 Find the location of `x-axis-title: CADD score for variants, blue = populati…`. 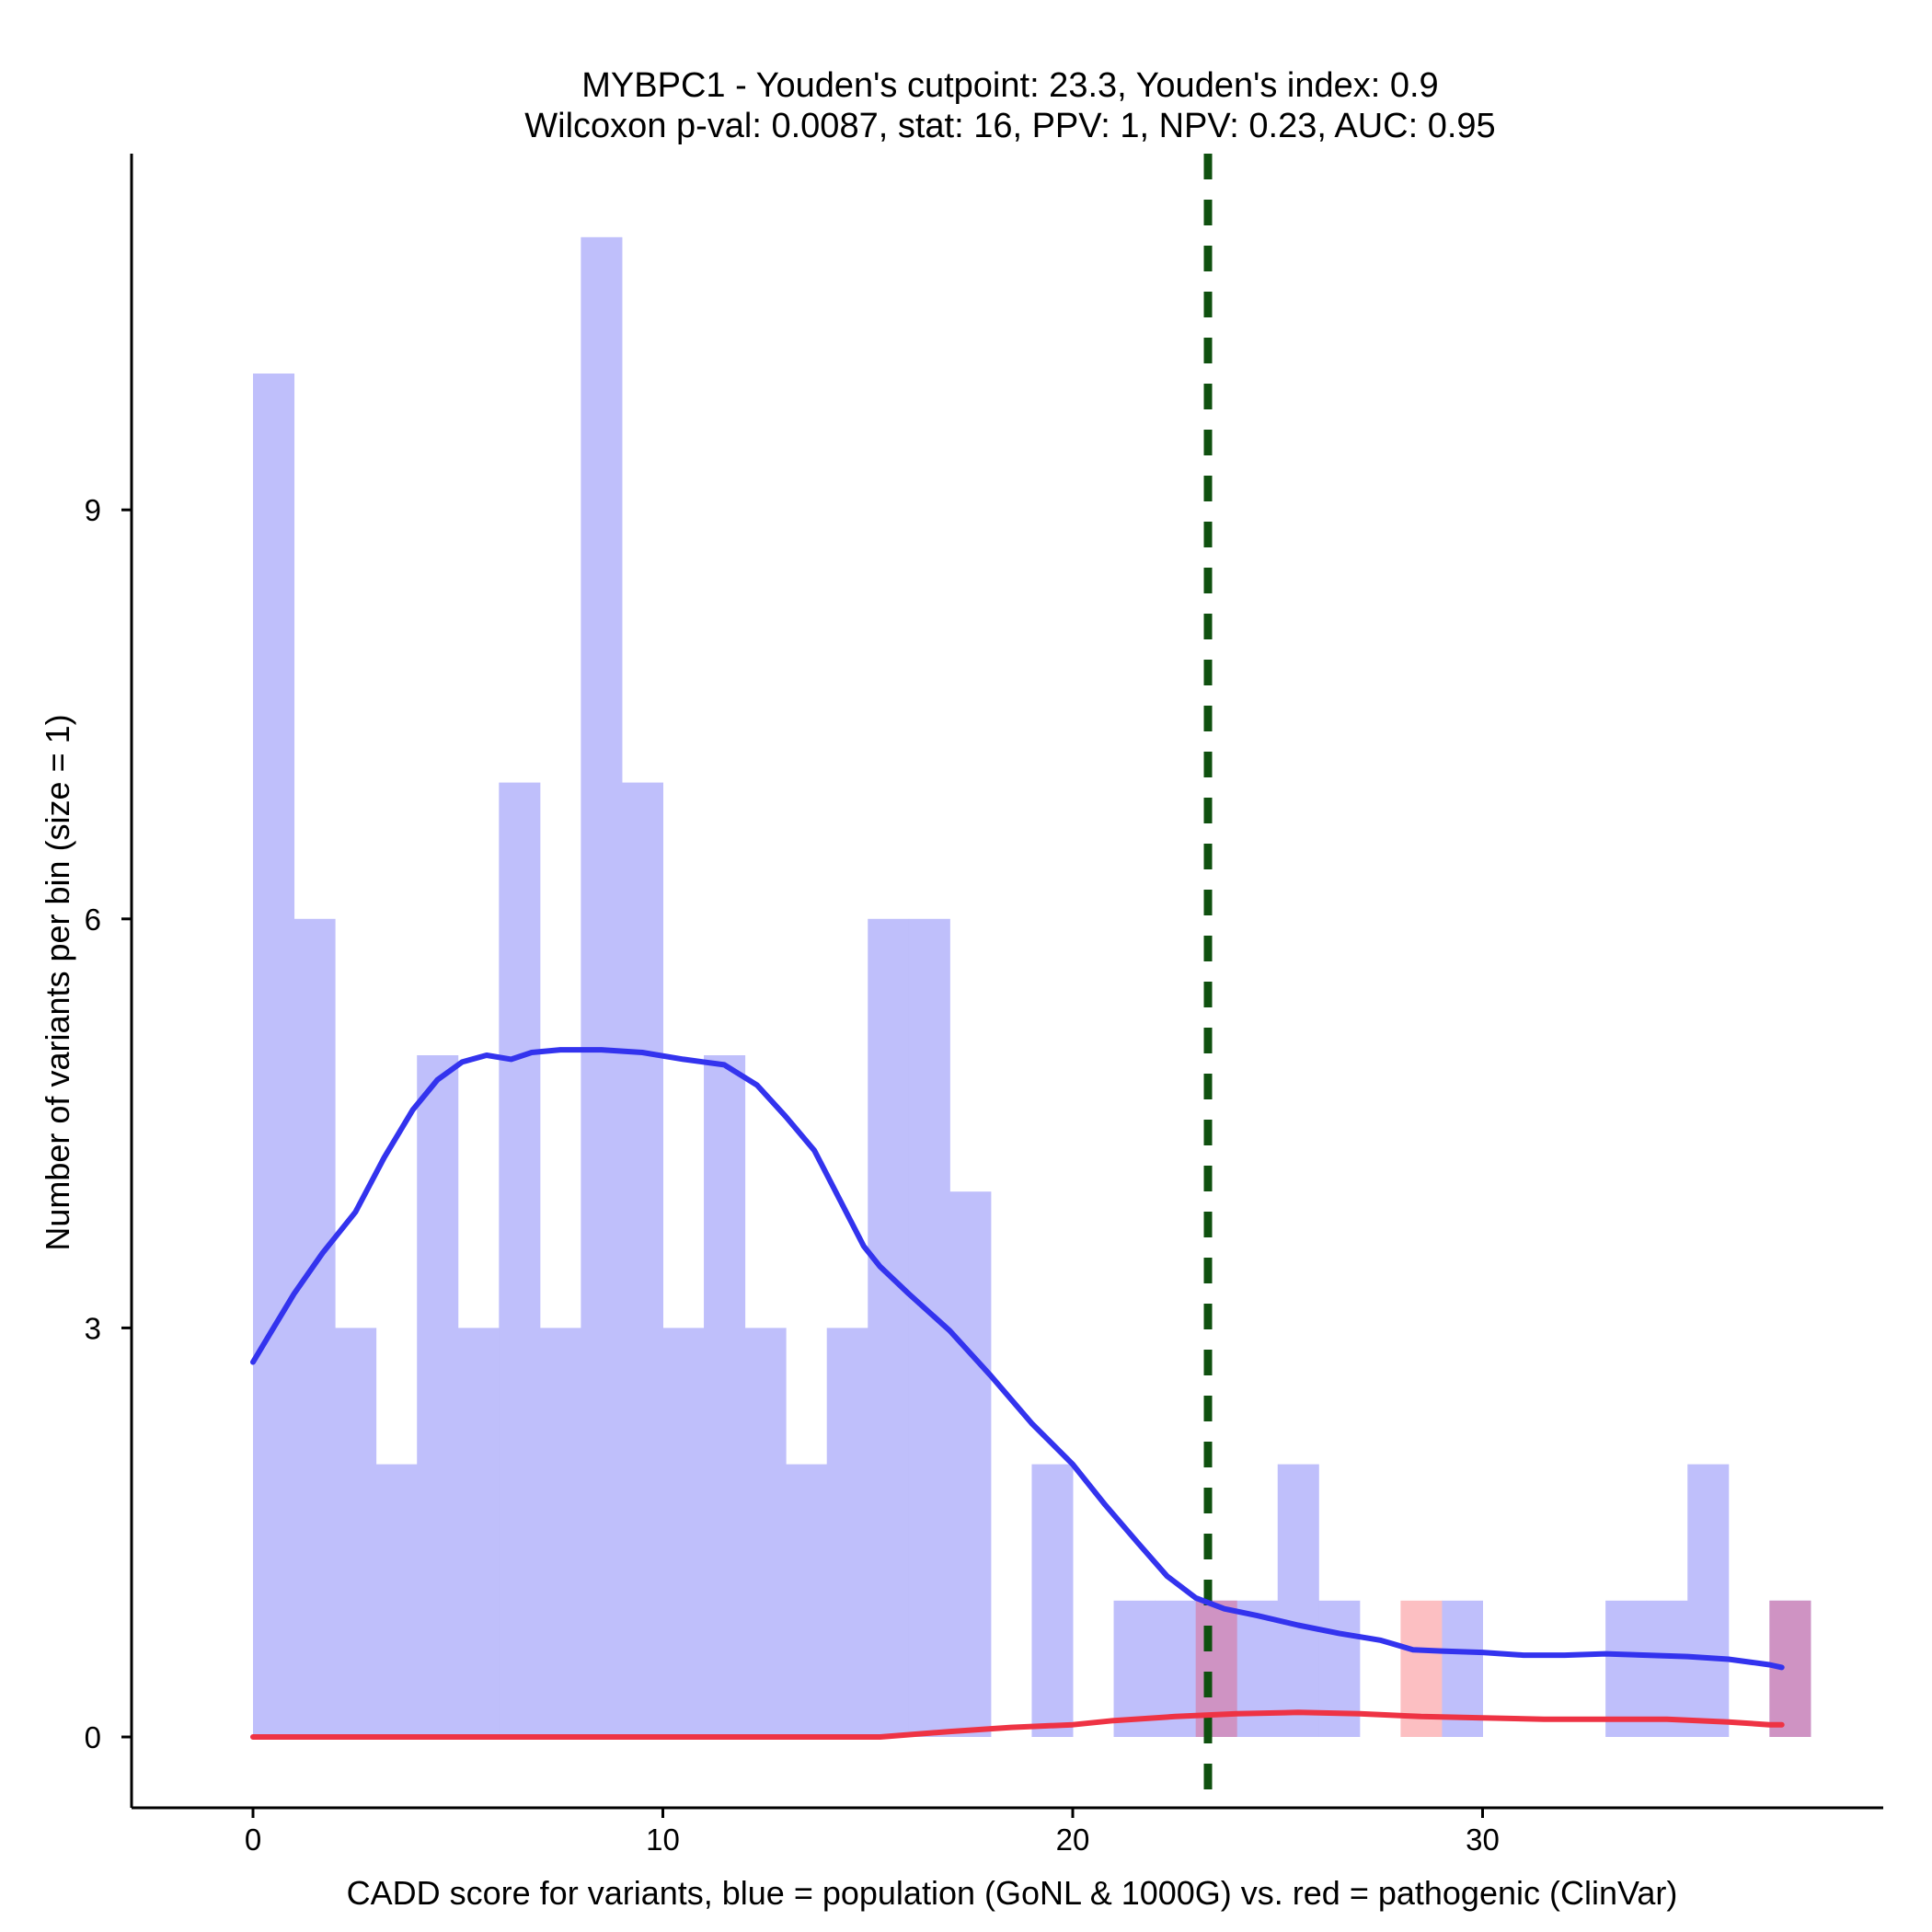

x-axis-title: CADD score for variants, blue = populati… is located at coordinates (1012, 1893).